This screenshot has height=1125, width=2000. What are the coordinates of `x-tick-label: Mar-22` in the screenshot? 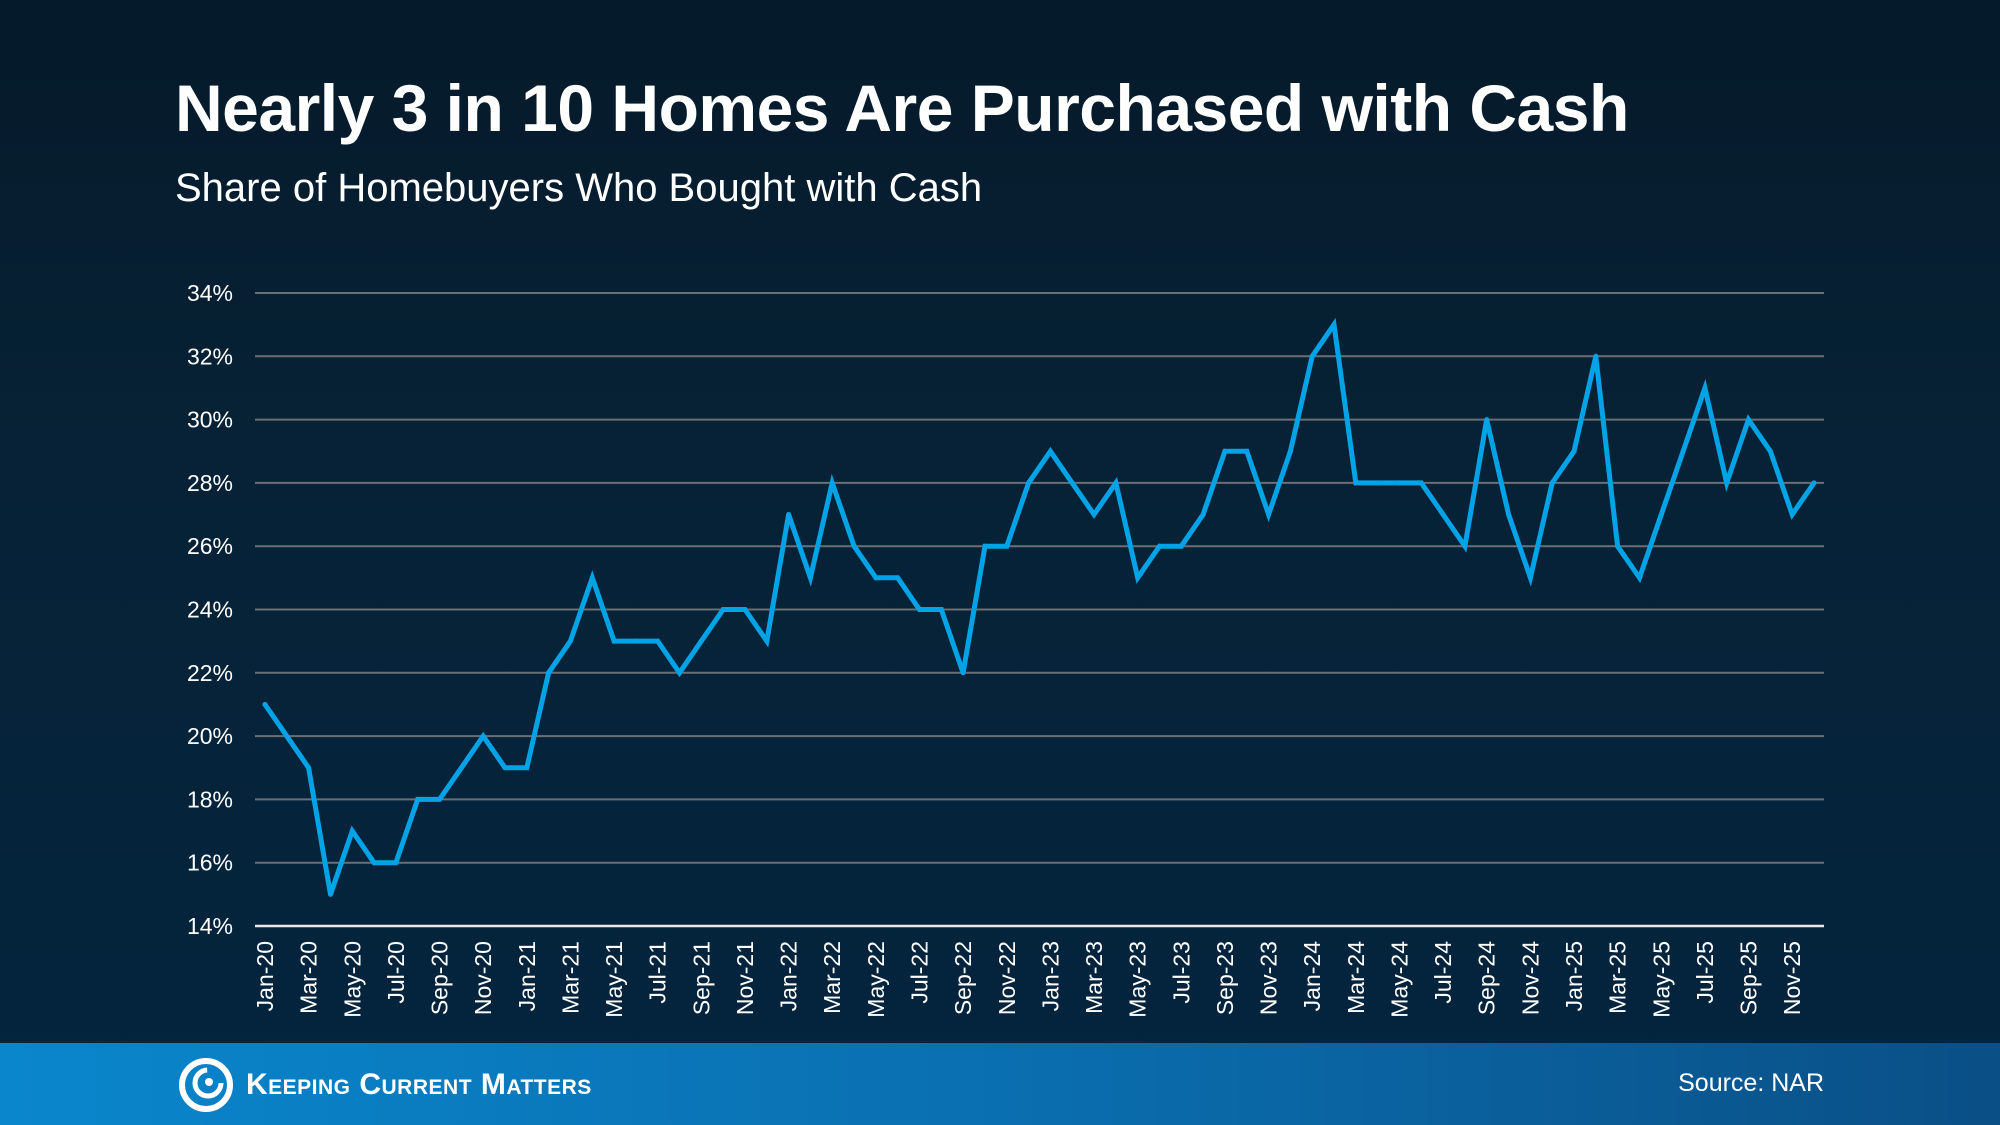 It's located at (832, 977).